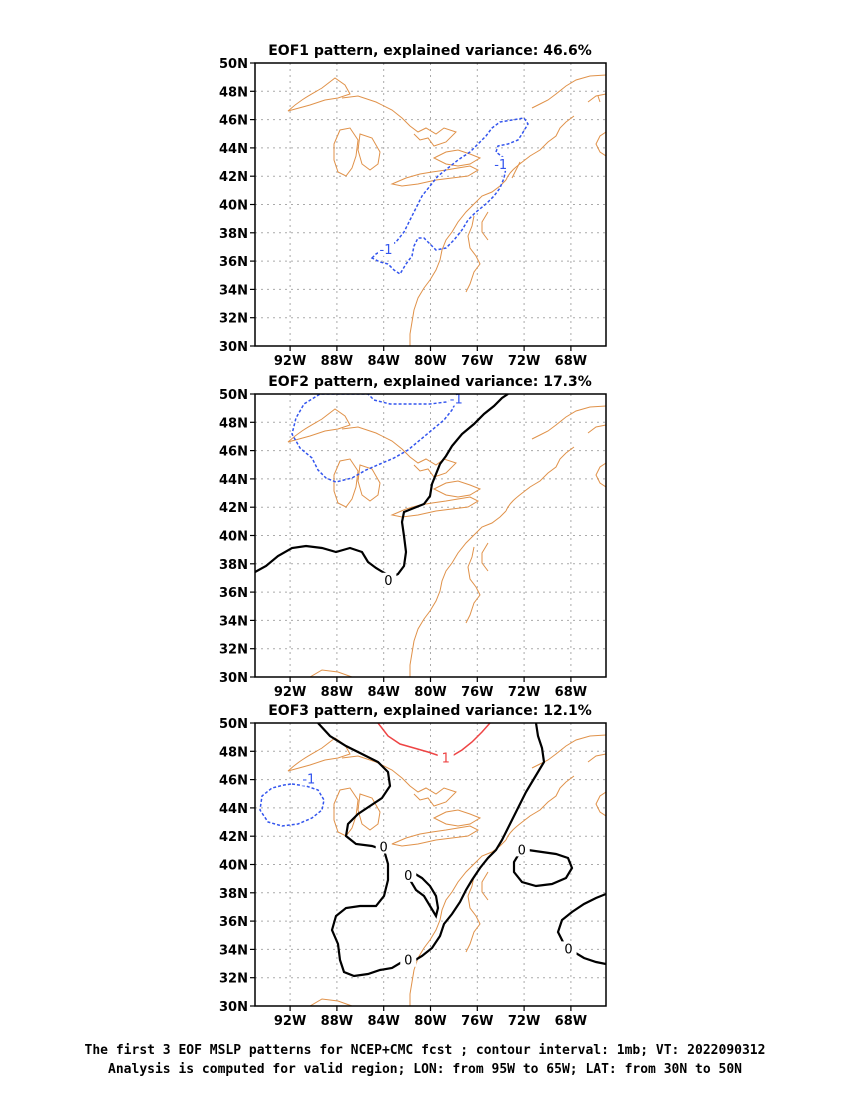  I want to click on eof3-contours, so click(432, 850).